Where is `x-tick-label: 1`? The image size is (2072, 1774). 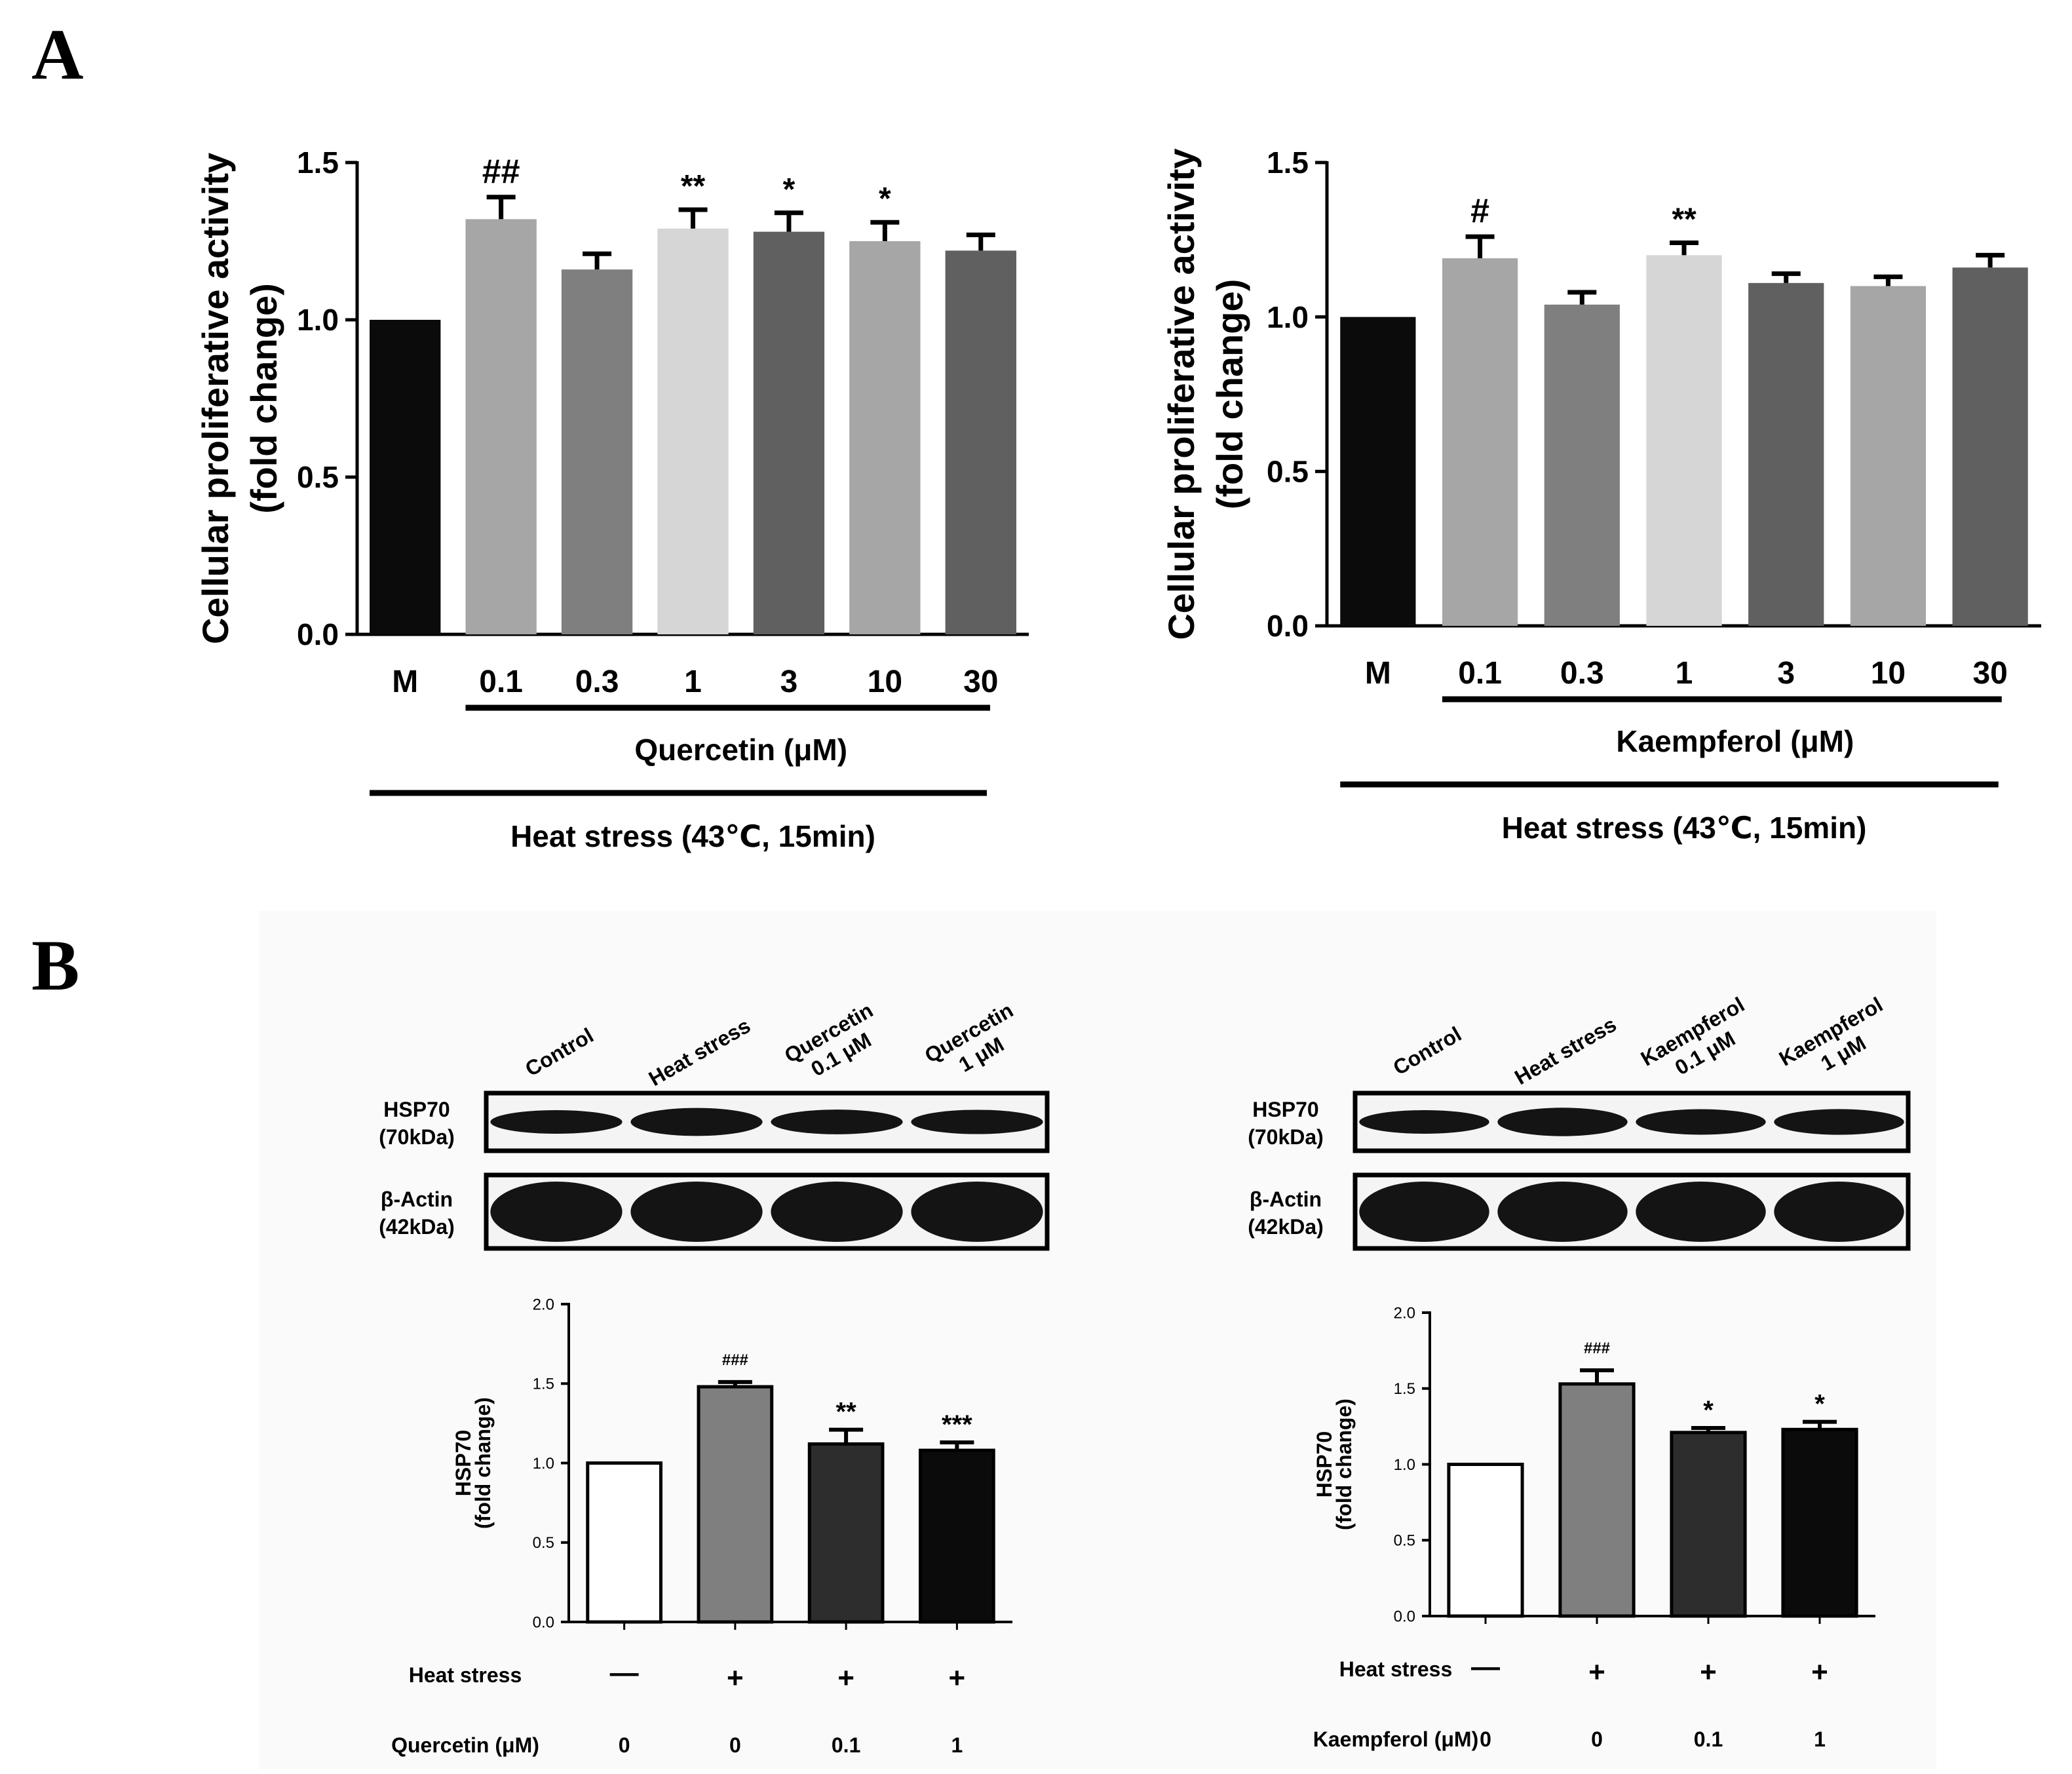 x-tick-label: 1 is located at coordinates (1684, 673).